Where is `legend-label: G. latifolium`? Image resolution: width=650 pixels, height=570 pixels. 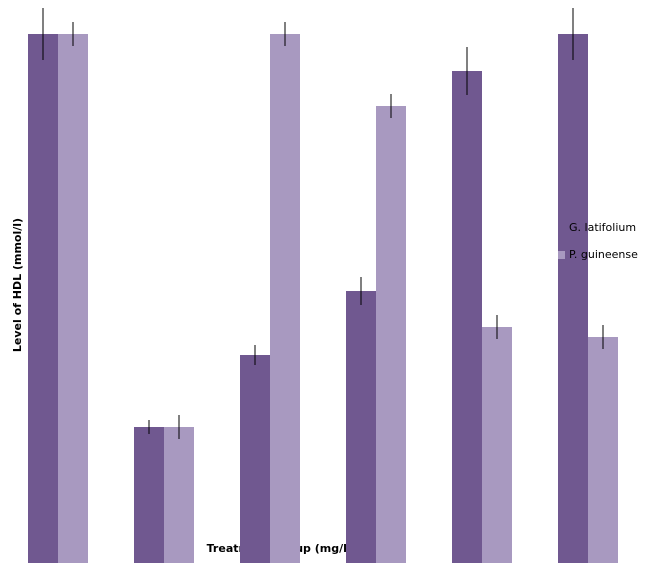 legend-label: G. latifolium is located at coordinates (602, 227).